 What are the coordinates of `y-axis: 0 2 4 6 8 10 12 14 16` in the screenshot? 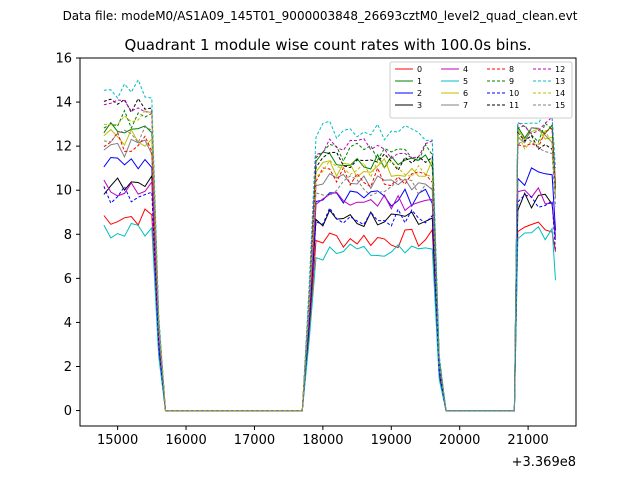 It's located at (67, 235).